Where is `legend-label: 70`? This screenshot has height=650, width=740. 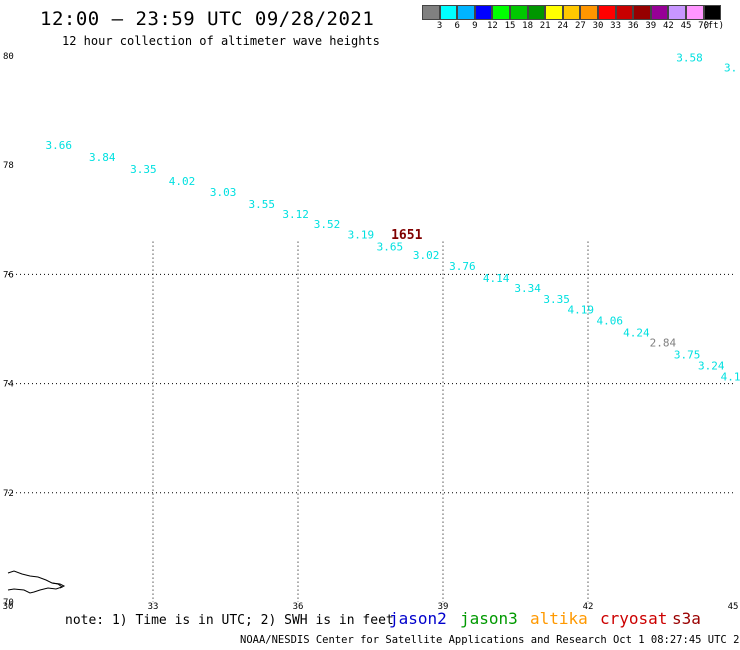
legend-label: 70 is located at coordinates (704, 26).